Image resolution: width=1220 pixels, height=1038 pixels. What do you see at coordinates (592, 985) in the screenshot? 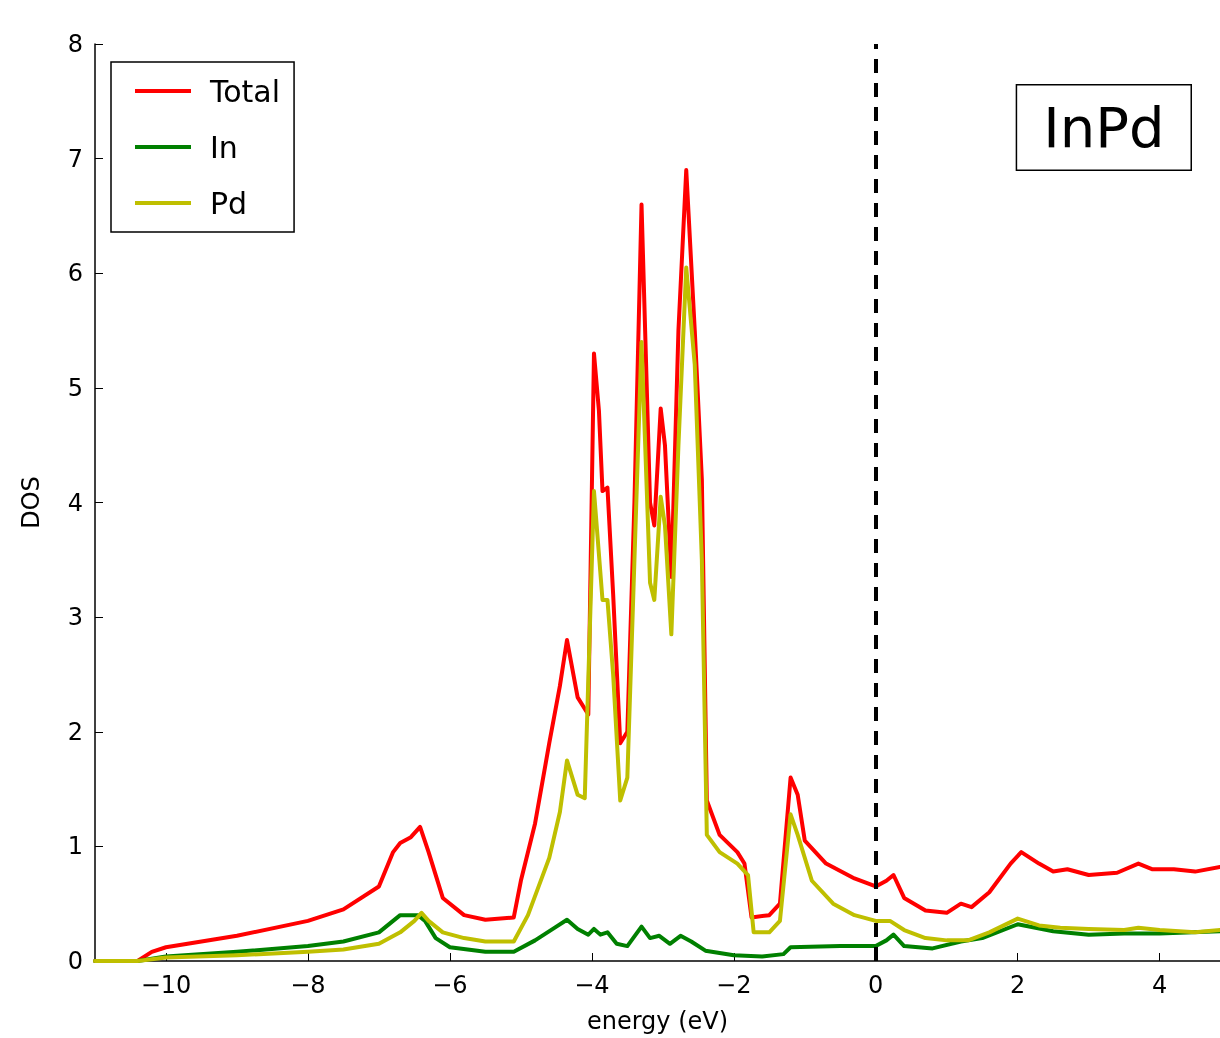
I see `x-tick-label: −4` at bounding box center [592, 985].